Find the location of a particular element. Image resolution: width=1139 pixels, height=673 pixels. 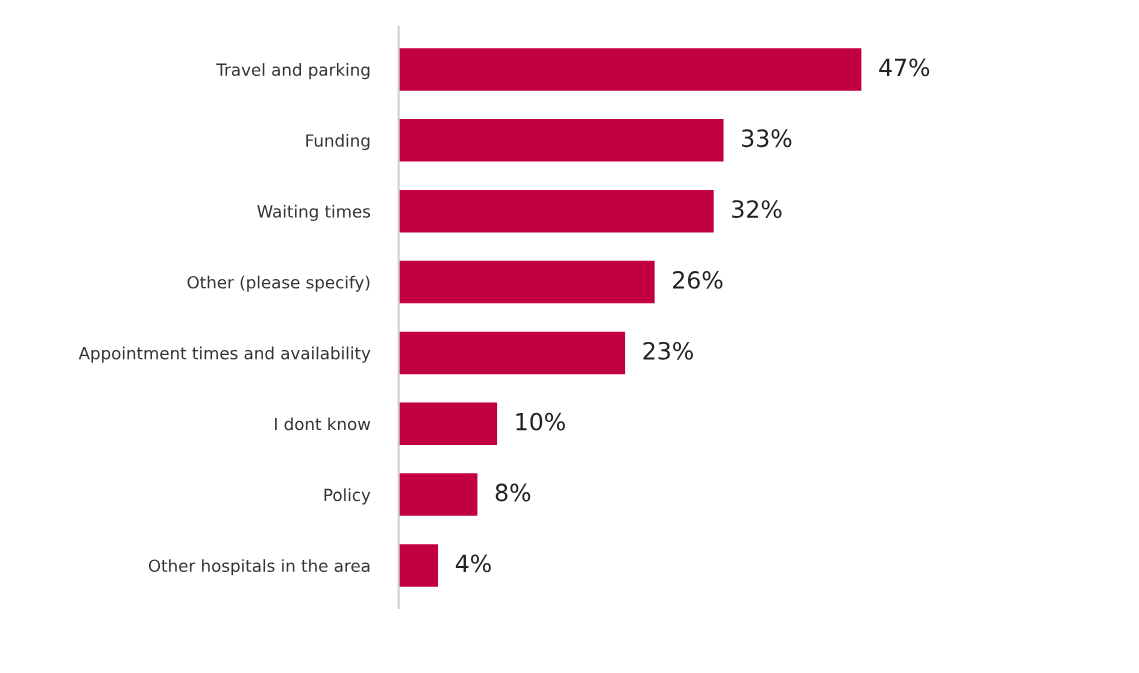

y-tick-label: Funding is located at coordinates (338, 142).